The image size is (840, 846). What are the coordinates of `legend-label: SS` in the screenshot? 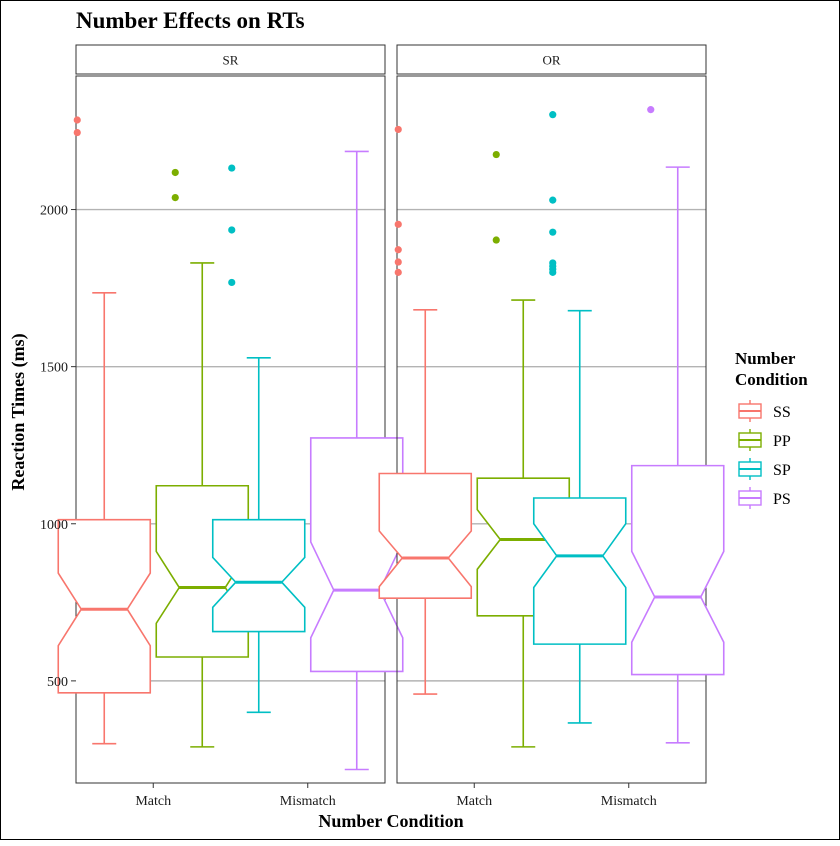 It's located at (782, 412).